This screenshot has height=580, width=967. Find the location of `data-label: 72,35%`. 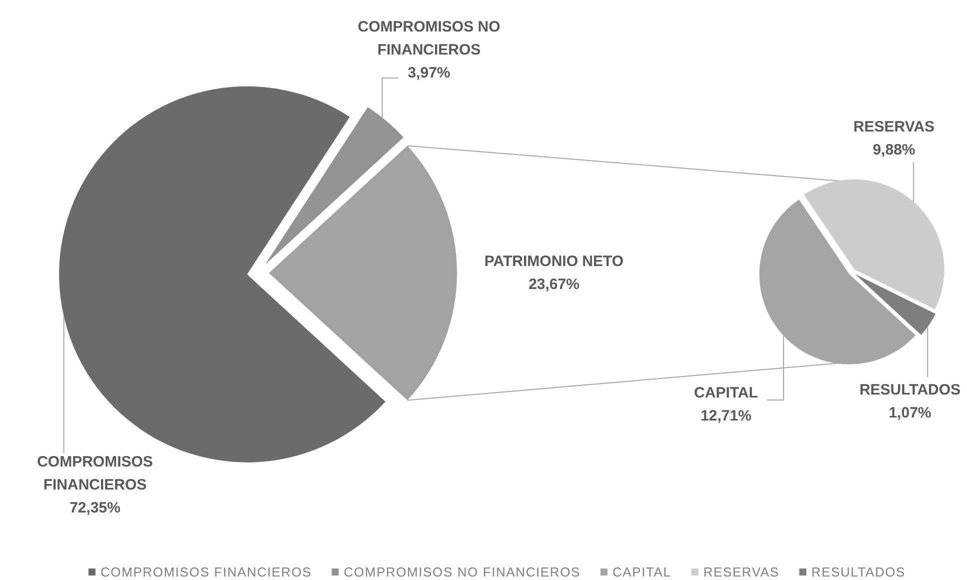

data-label: 72,35% is located at coordinates (95, 508).